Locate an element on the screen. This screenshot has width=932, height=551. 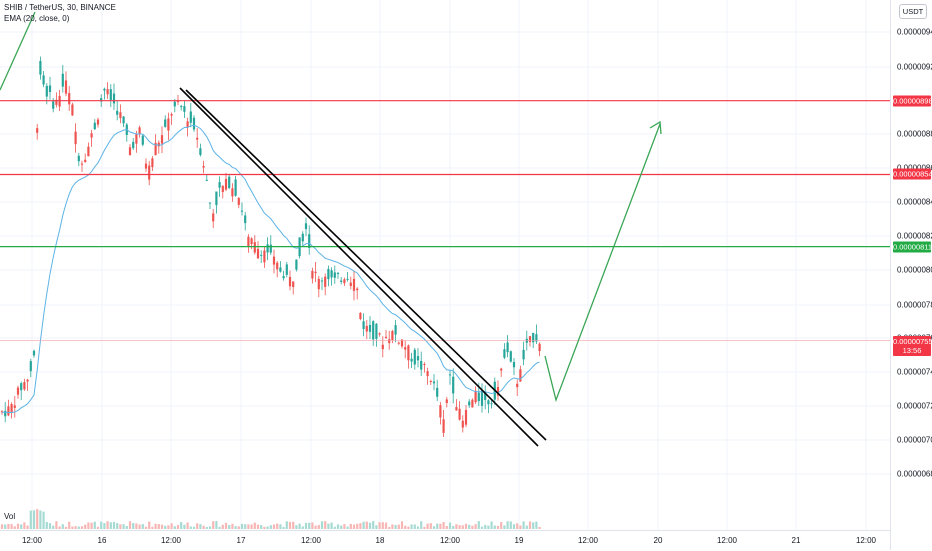
price-tick: 0.00000680 is located at coordinates (914, 474).